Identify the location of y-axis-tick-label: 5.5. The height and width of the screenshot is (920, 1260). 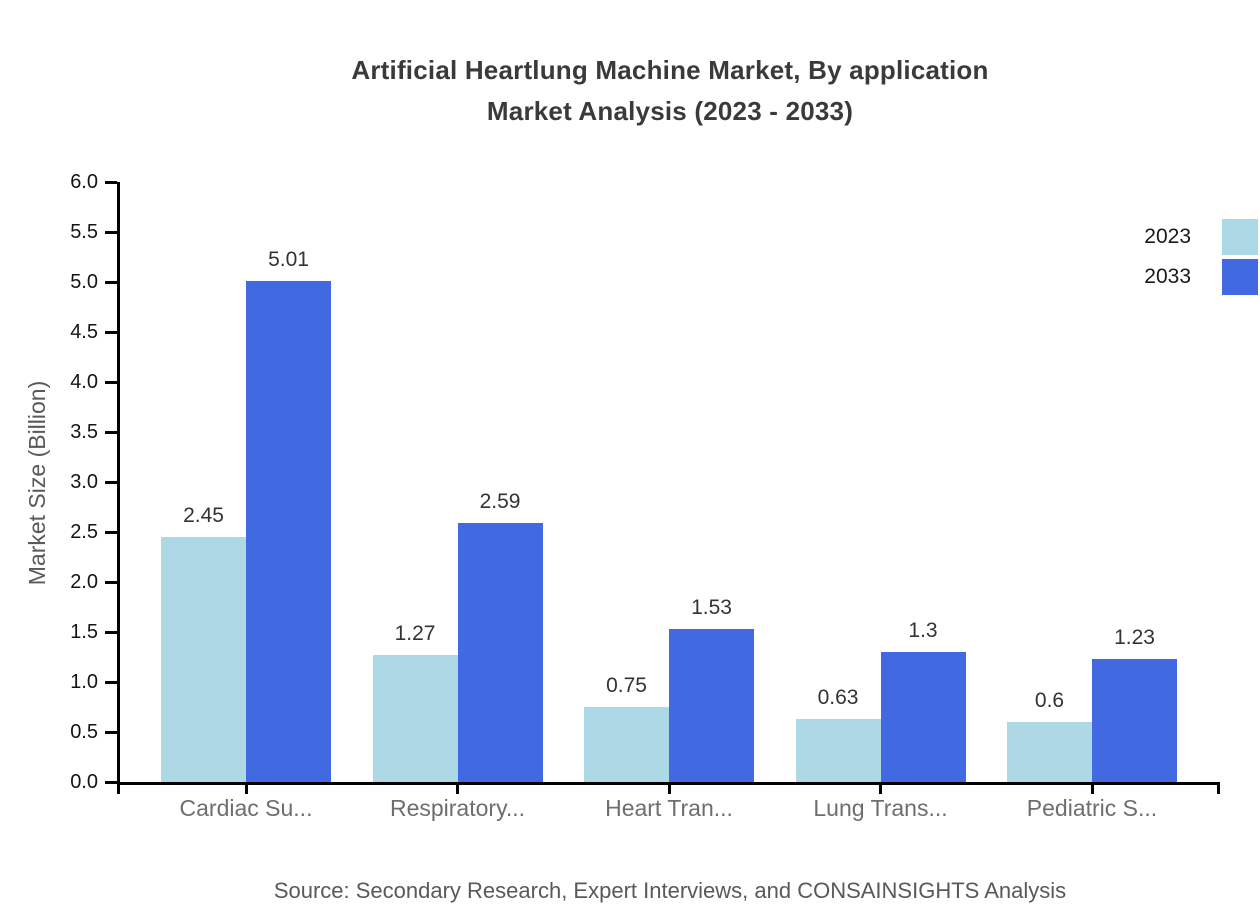
(84, 232).